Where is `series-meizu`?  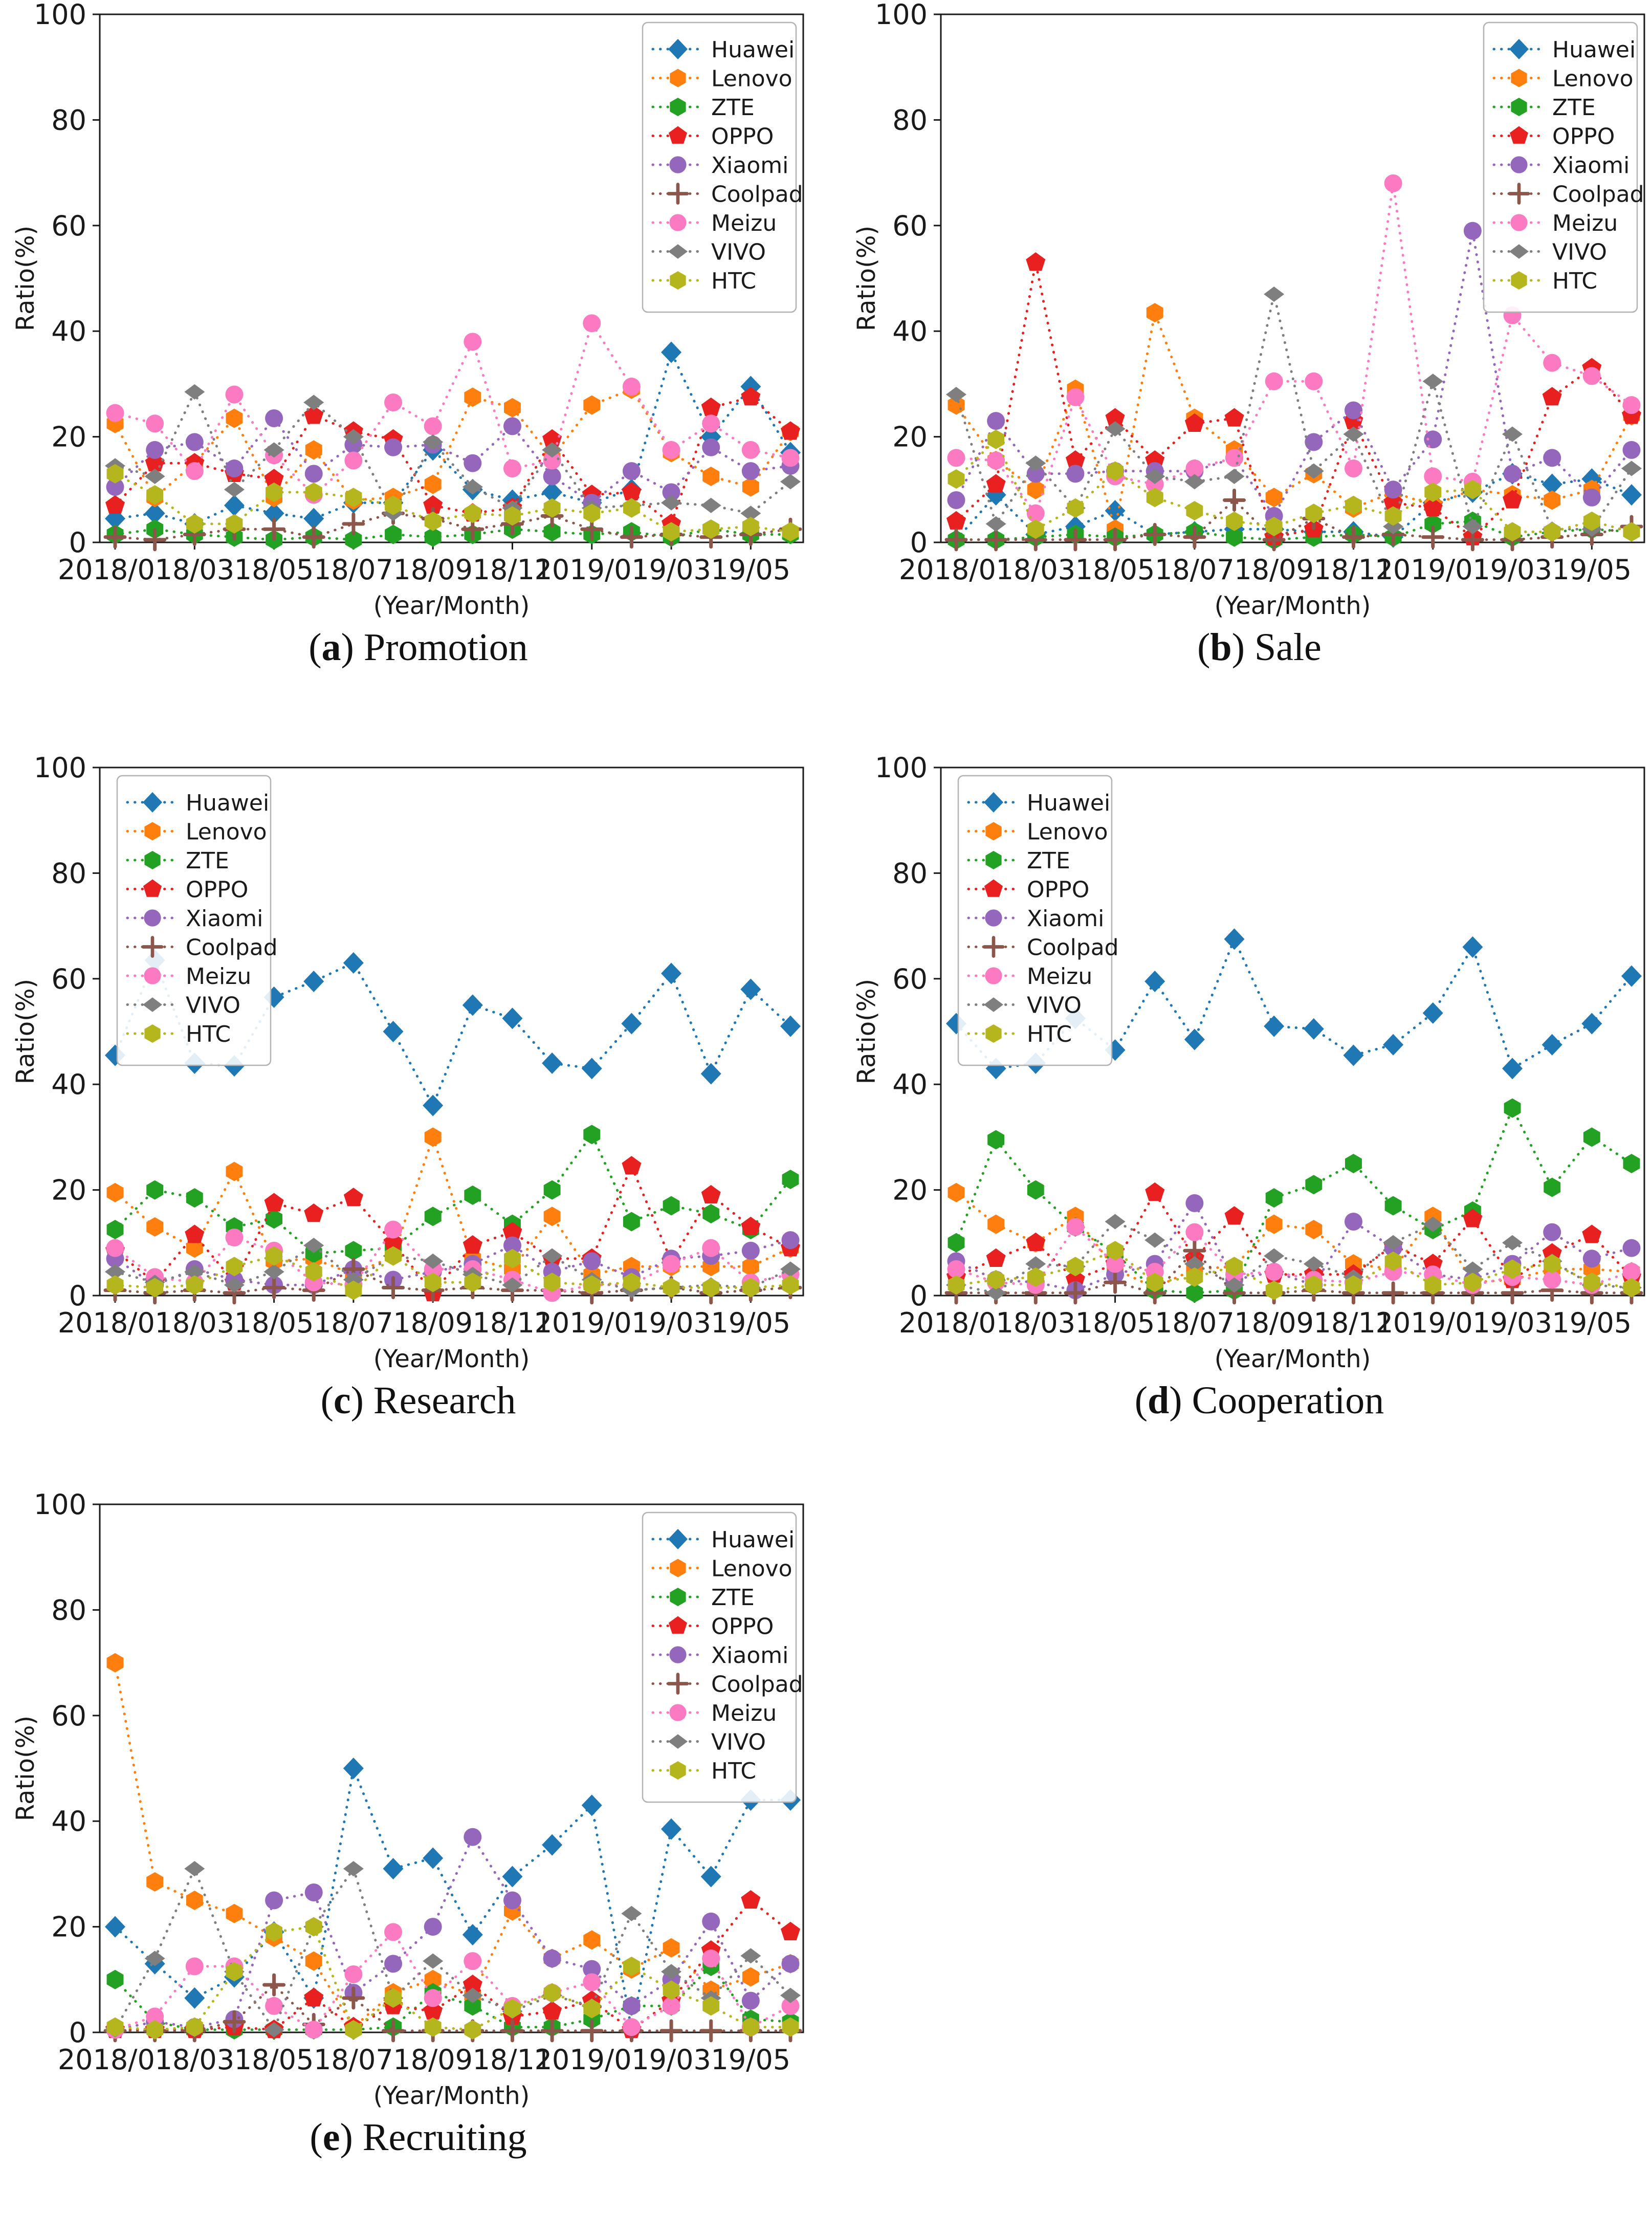
series-meizu is located at coordinates (1294, 1256).